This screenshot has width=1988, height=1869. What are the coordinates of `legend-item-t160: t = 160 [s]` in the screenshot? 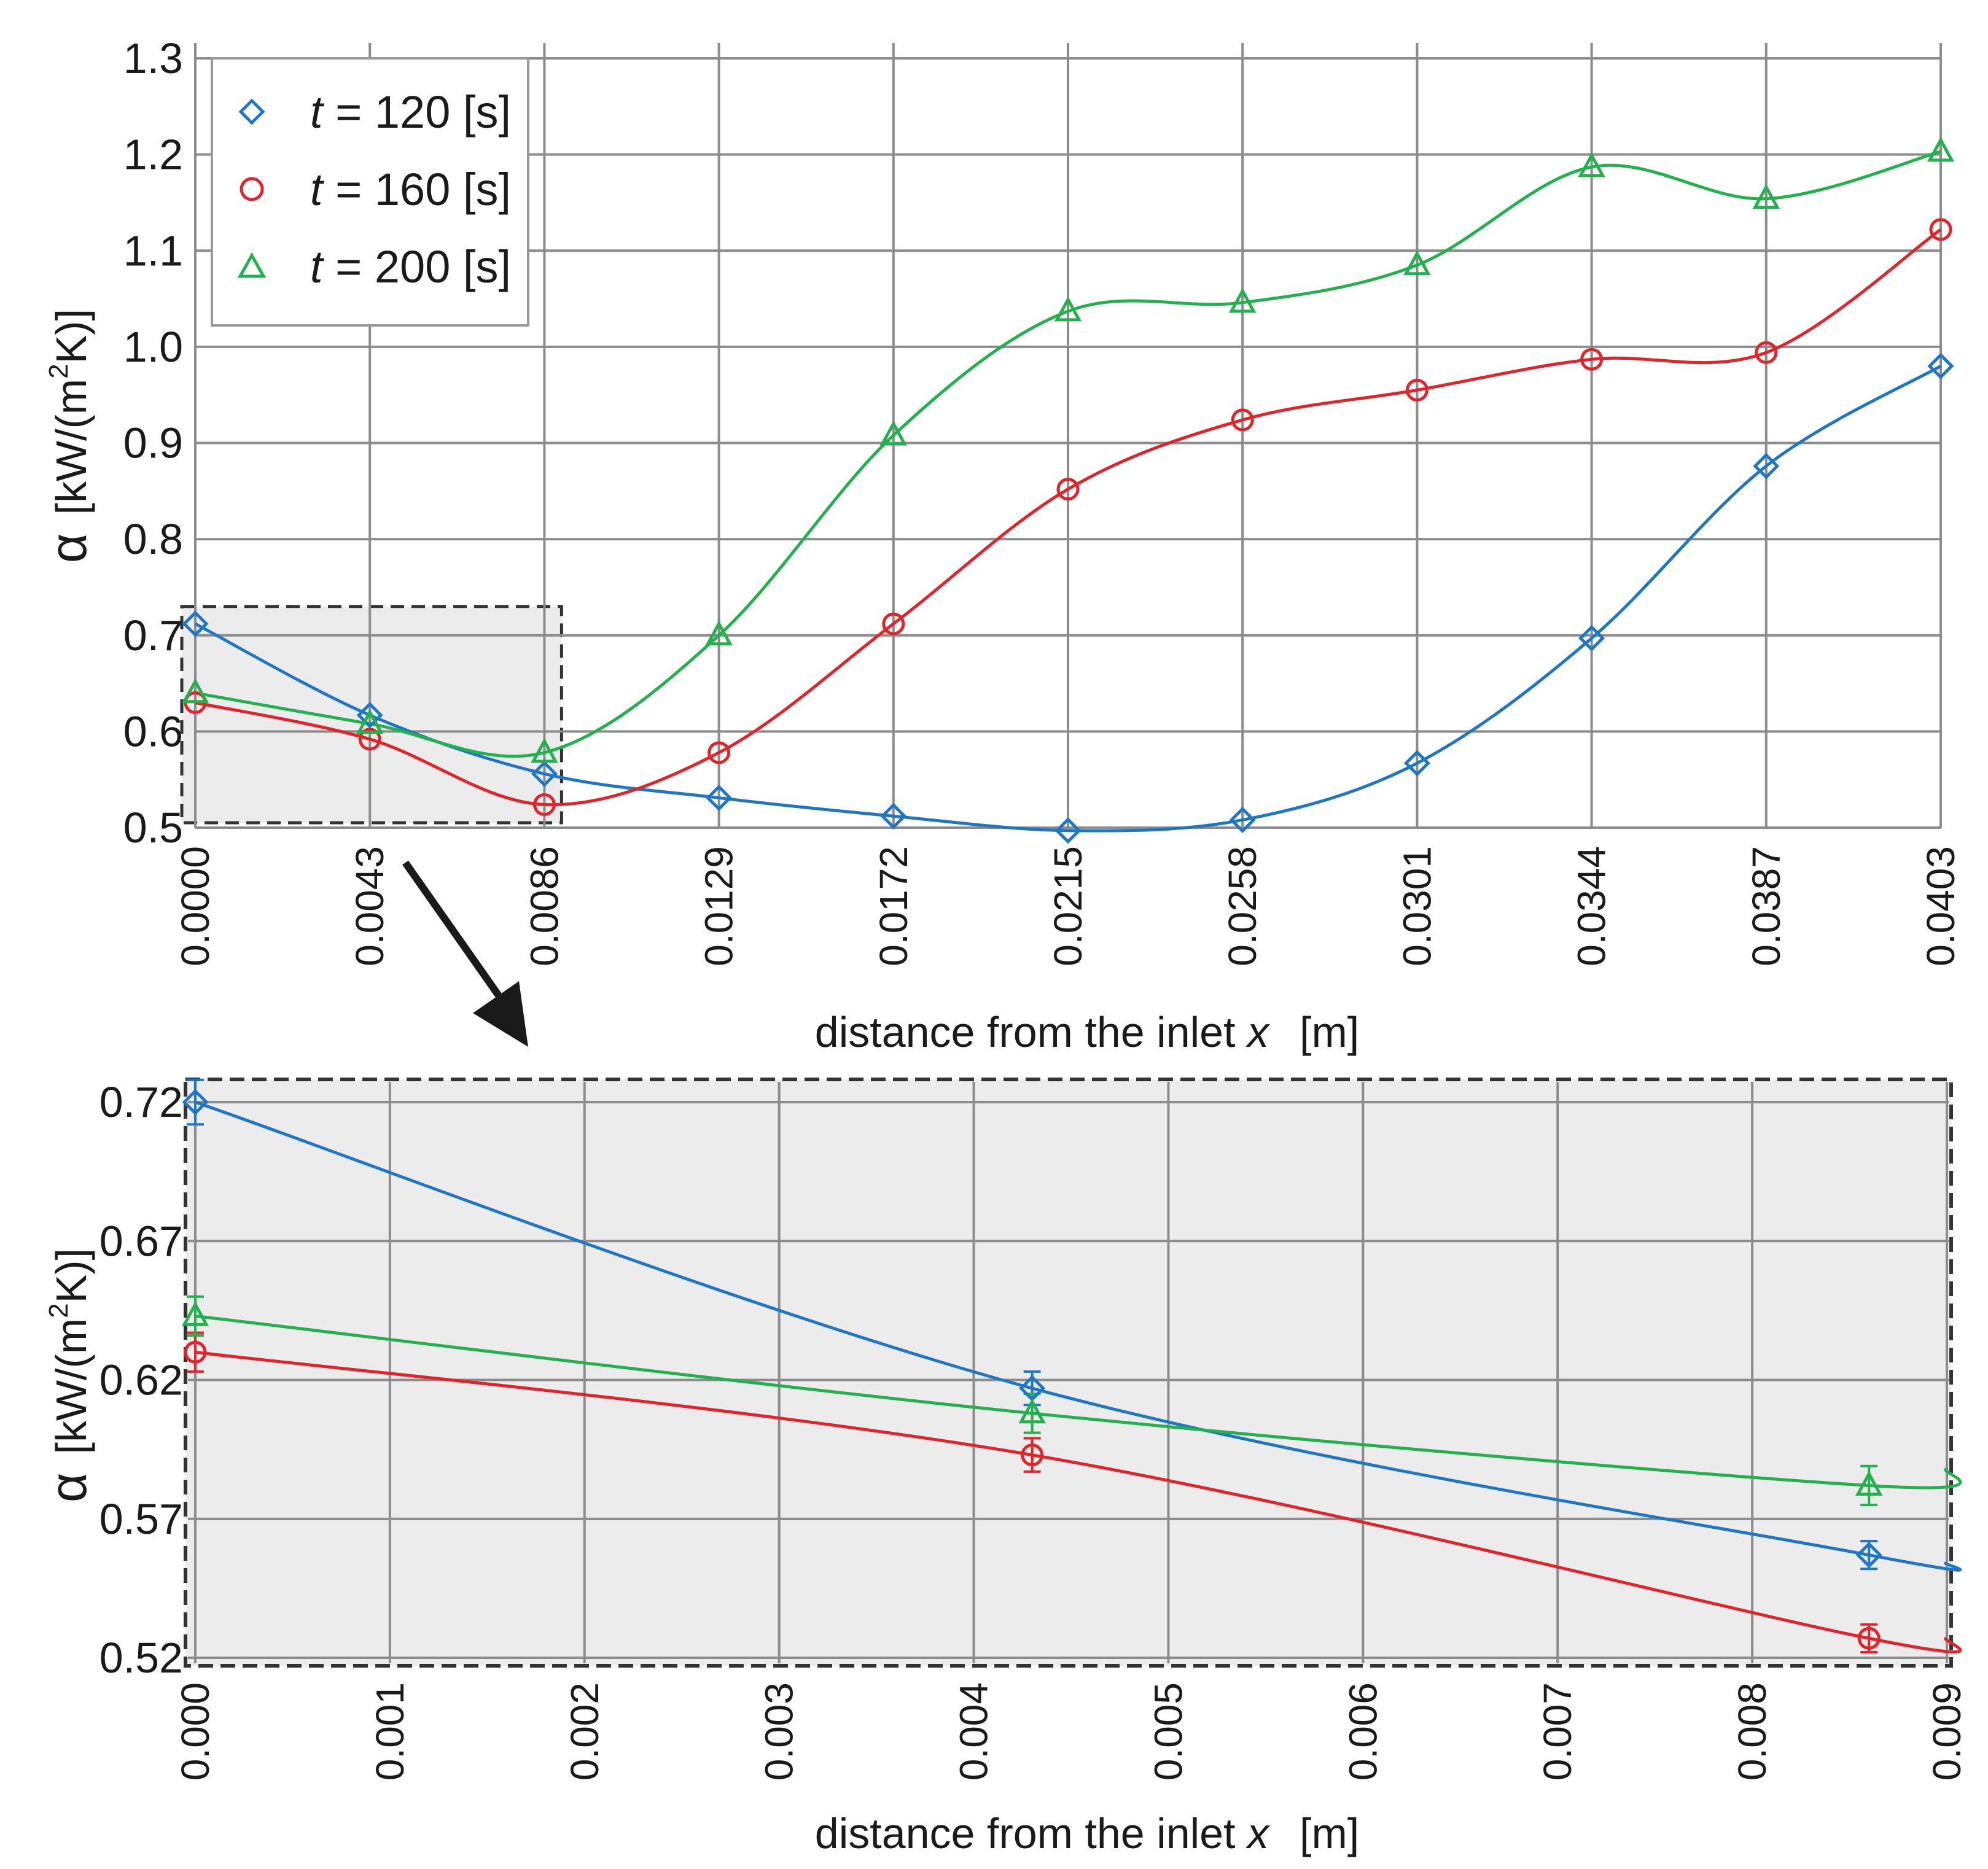 It's located at (376, 189).